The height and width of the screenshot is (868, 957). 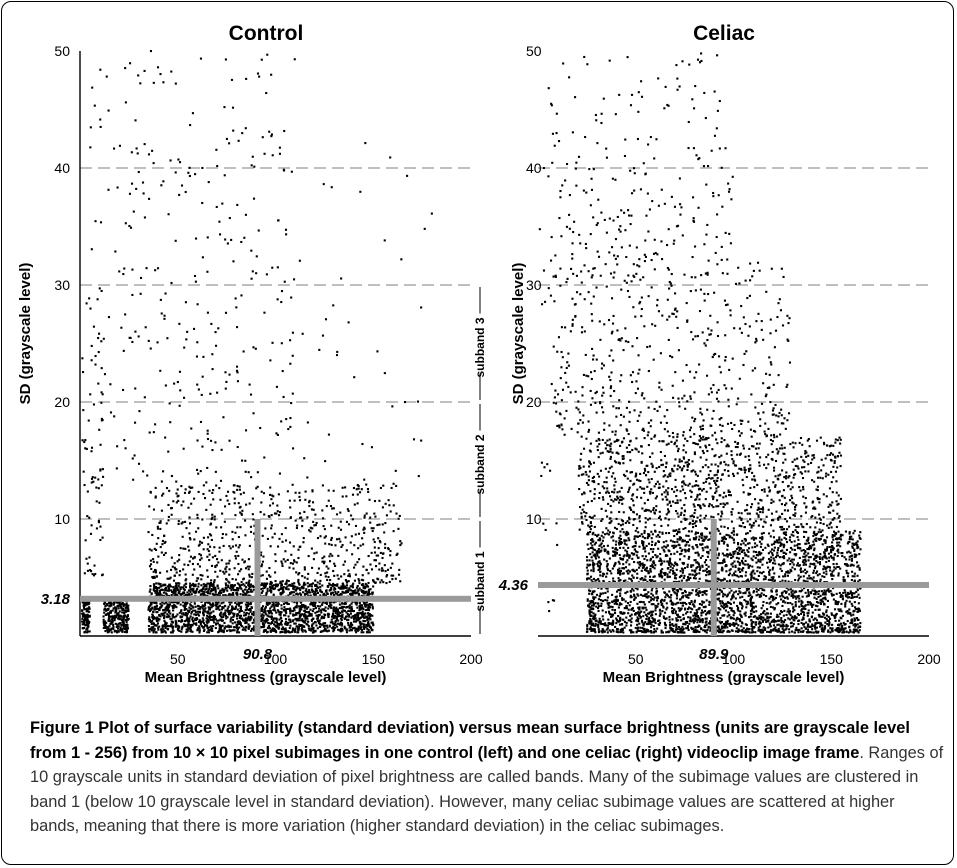 What do you see at coordinates (178, 659) in the screenshot?
I see `x-tick-label: 50` at bounding box center [178, 659].